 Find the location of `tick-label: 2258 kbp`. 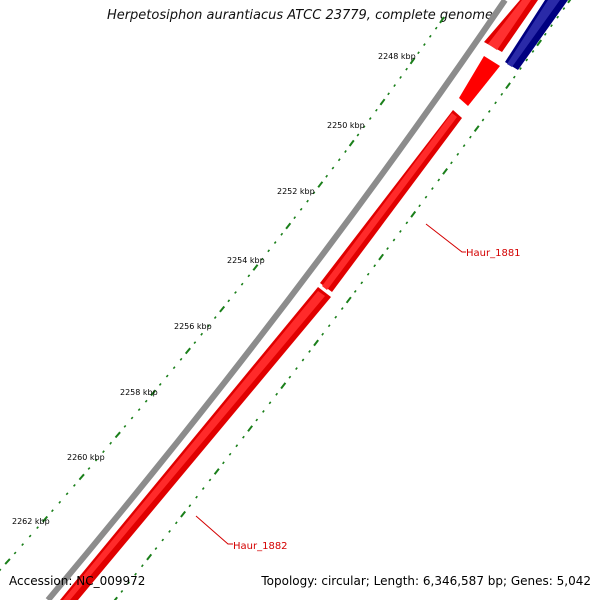

tick-label: 2258 kbp is located at coordinates (139, 392).